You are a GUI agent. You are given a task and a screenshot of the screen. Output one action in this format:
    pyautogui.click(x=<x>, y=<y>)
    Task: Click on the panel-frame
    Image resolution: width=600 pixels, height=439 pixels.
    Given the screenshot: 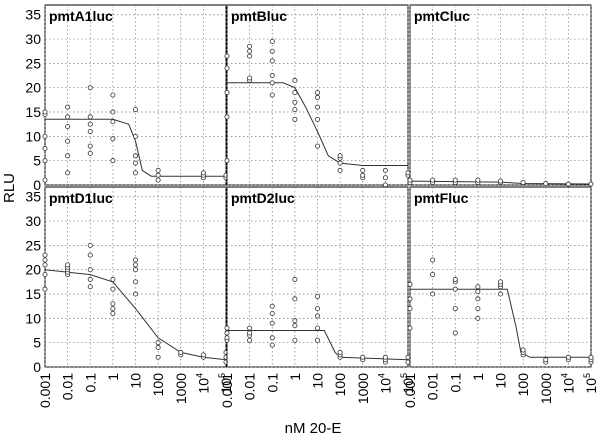 What is the action you would take?
    pyautogui.click(x=500, y=277)
    